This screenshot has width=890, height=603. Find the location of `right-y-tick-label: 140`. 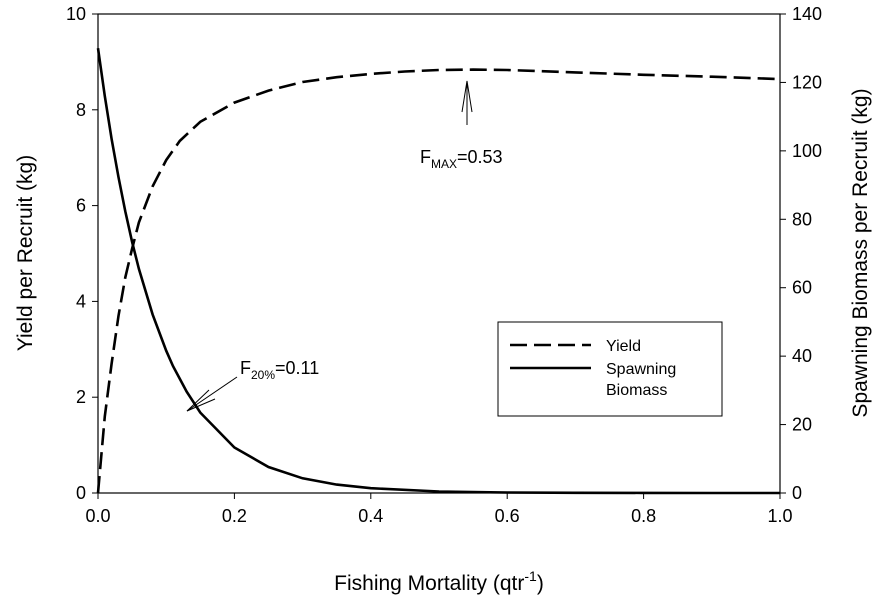

right-y-tick-label: 140 is located at coordinates (807, 14).